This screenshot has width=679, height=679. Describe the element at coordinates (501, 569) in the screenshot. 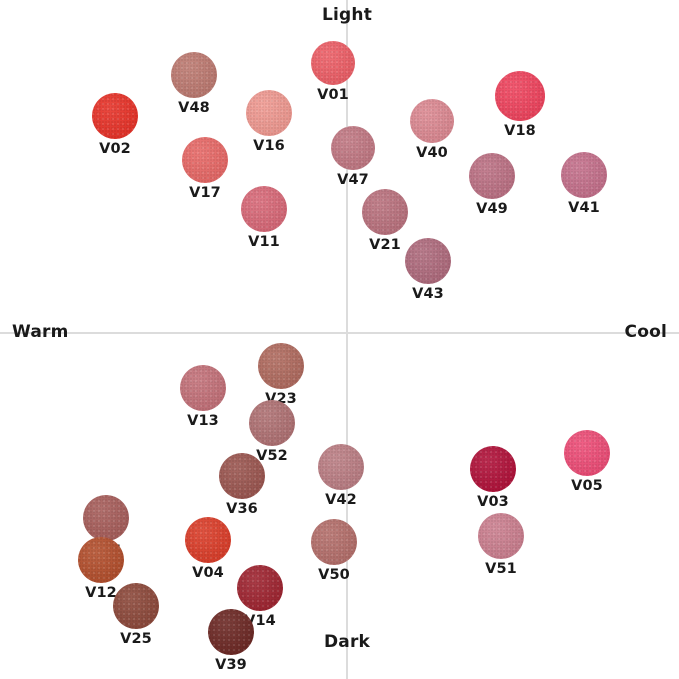

I see `swatch-label: V51` at that location.